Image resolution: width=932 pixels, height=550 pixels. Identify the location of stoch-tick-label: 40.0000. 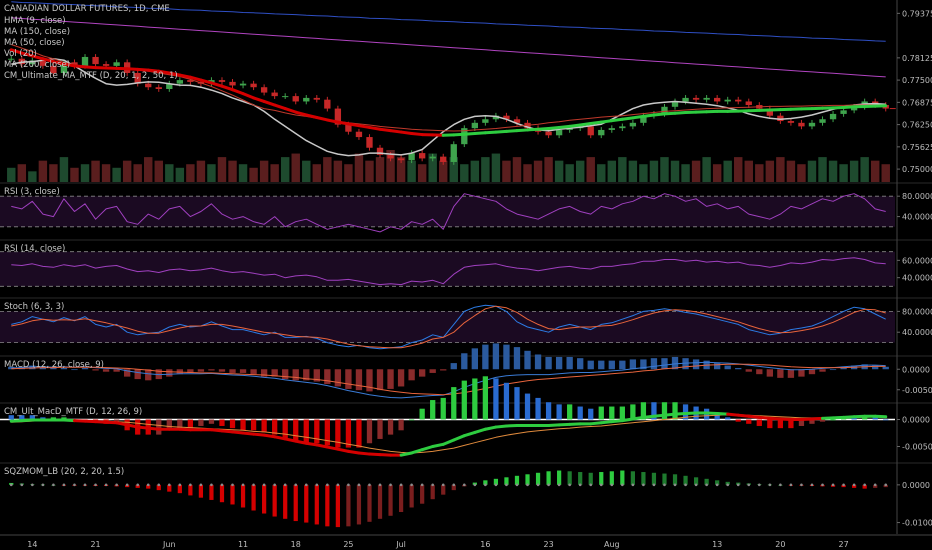
(917, 332).